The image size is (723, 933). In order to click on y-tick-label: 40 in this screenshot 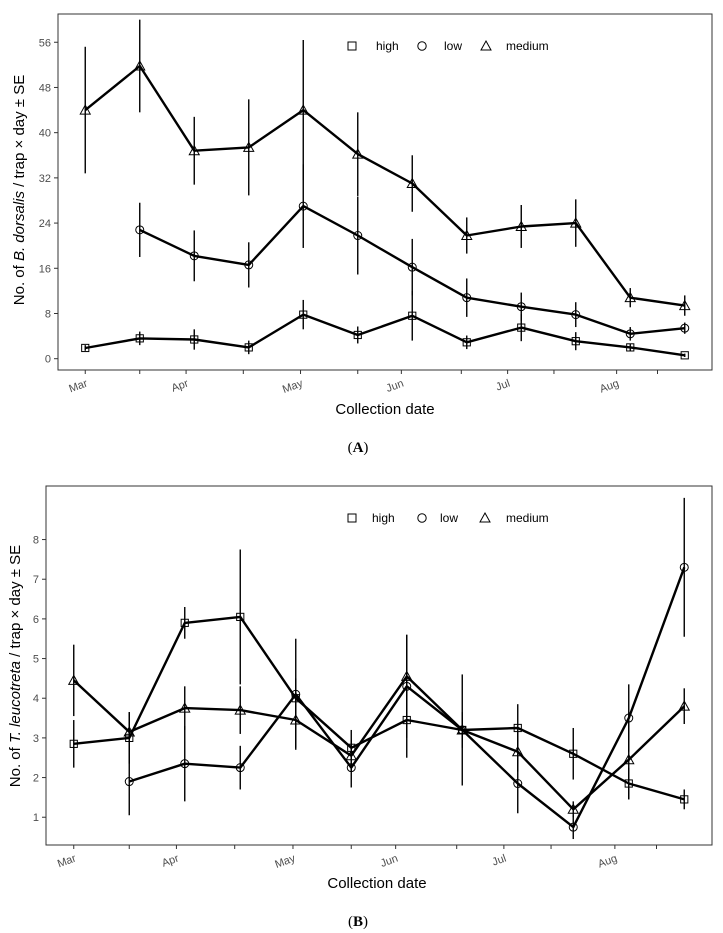, I will do `click(45, 134)`.